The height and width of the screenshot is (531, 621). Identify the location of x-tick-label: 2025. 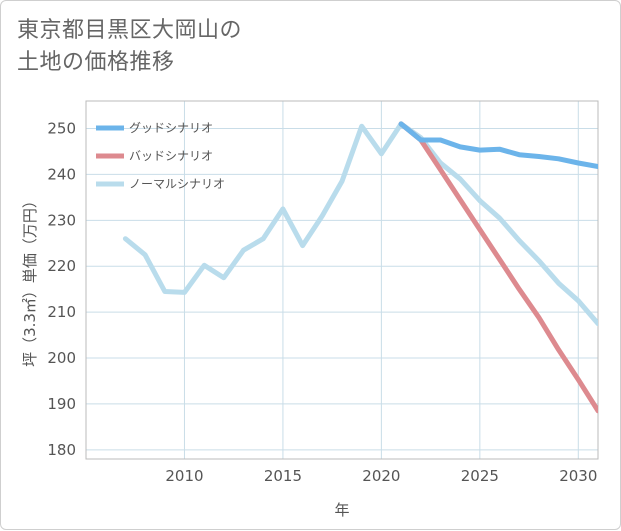
(480, 476).